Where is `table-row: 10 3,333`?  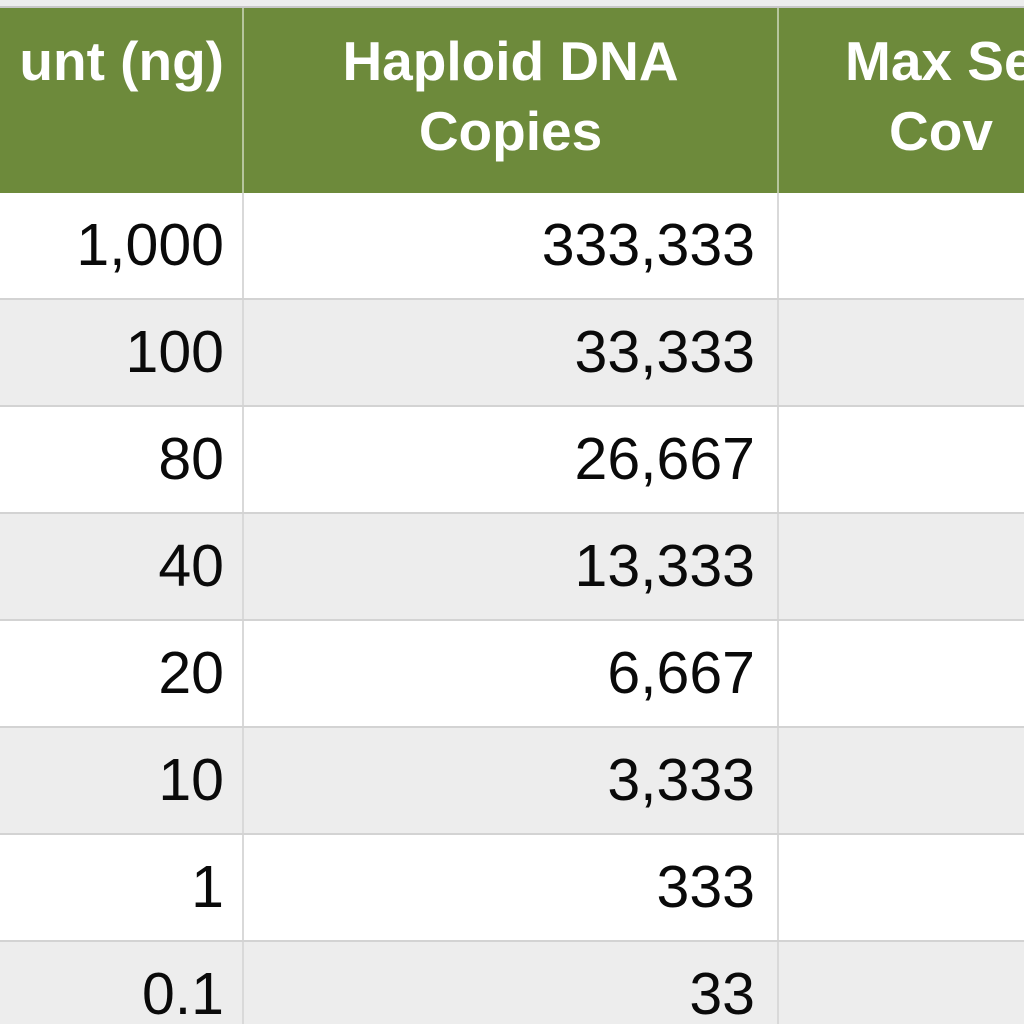 table-row: 10 3,333 is located at coordinates (512, 781).